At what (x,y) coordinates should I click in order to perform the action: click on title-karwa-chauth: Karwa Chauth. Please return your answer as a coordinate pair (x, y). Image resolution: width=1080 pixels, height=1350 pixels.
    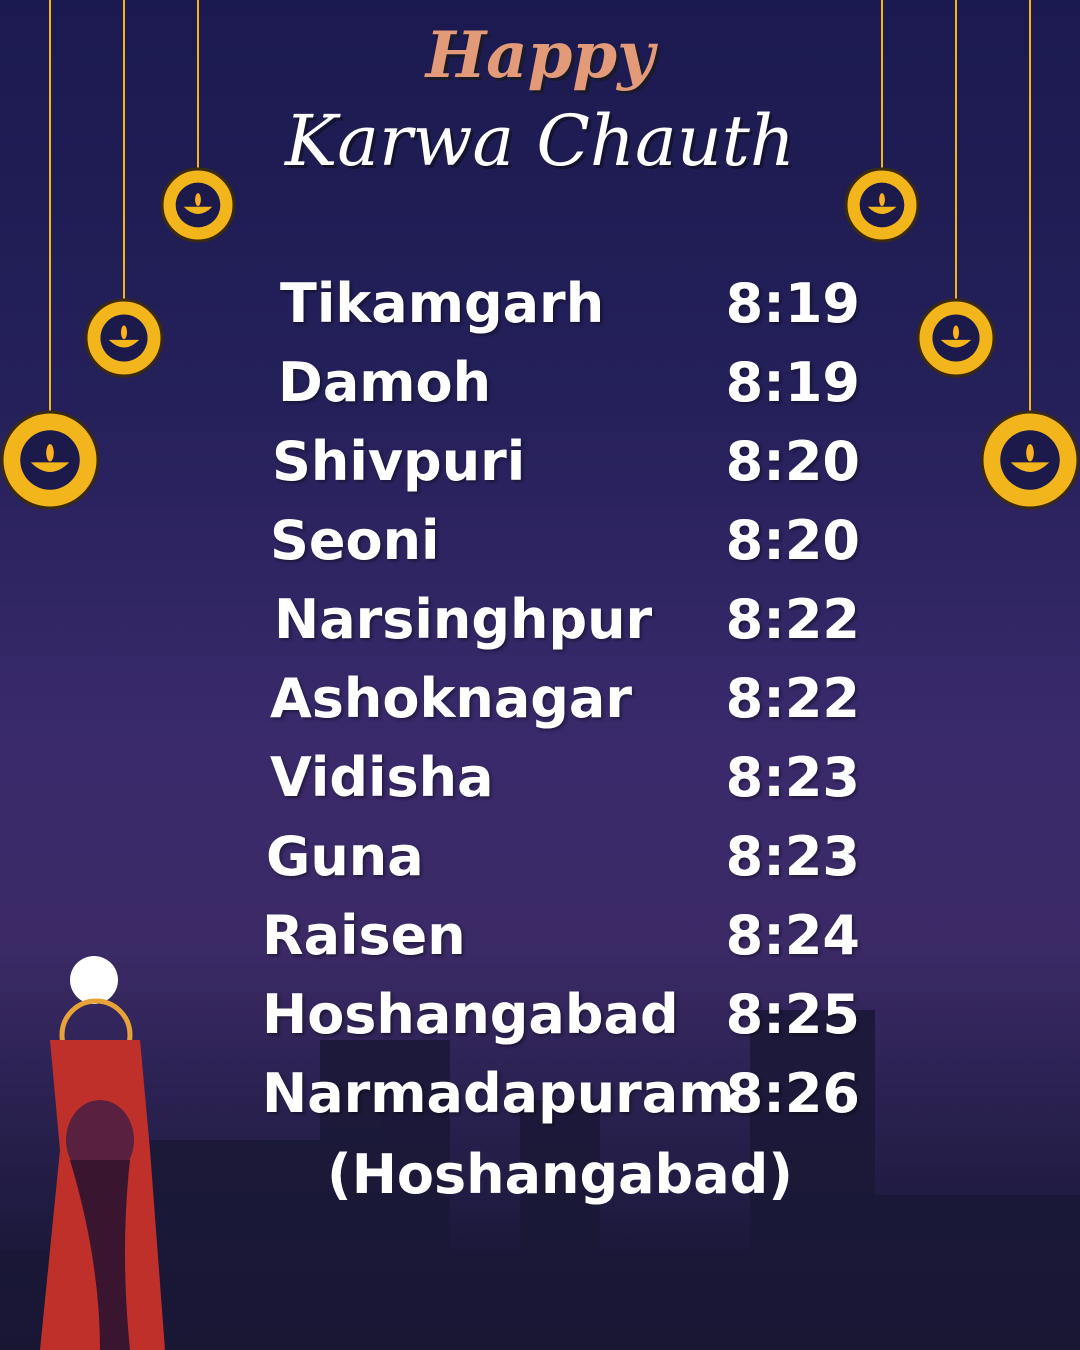
    Looking at the image, I should click on (540, 141).